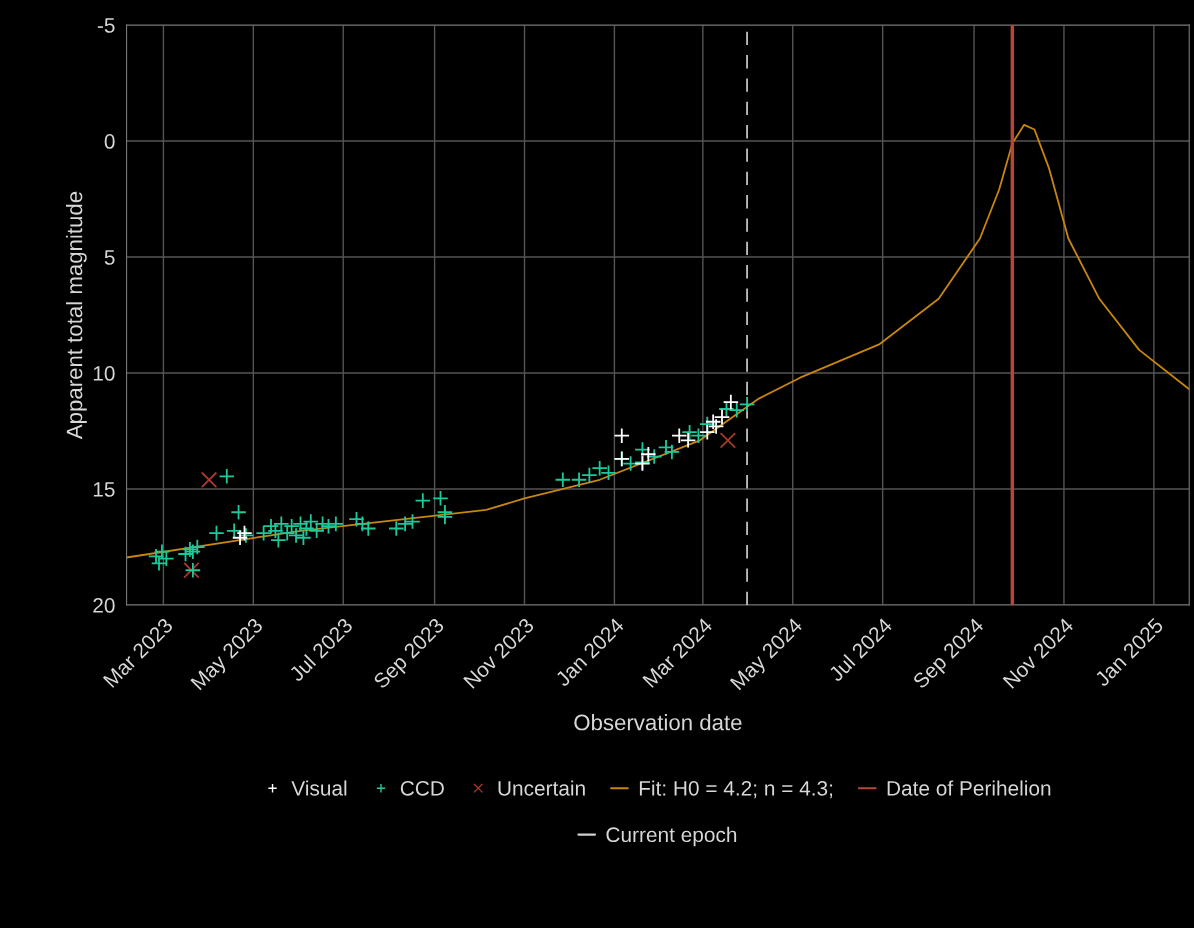 The height and width of the screenshot is (928, 1194). Describe the element at coordinates (319, 788) in the screenshot. I see `legend-label: Visual` at that location.